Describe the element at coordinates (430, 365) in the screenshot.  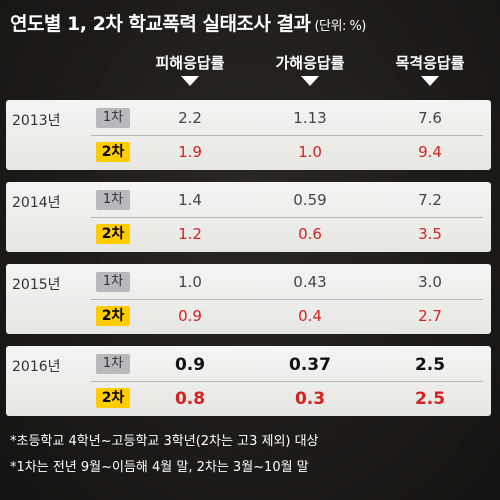
I see `first-survey-value: 2.5` at that location.